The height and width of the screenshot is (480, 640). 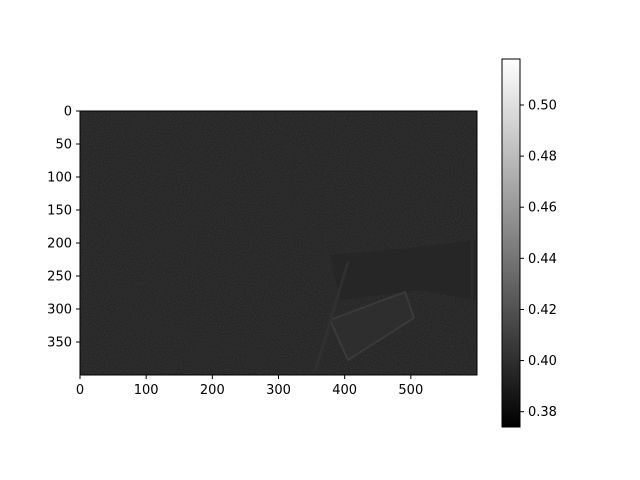 What do you see at coordinates (542, 361) in the screenshot?
I see `colorbar-tick-label: 0.40` at bounding box center [542, 361].